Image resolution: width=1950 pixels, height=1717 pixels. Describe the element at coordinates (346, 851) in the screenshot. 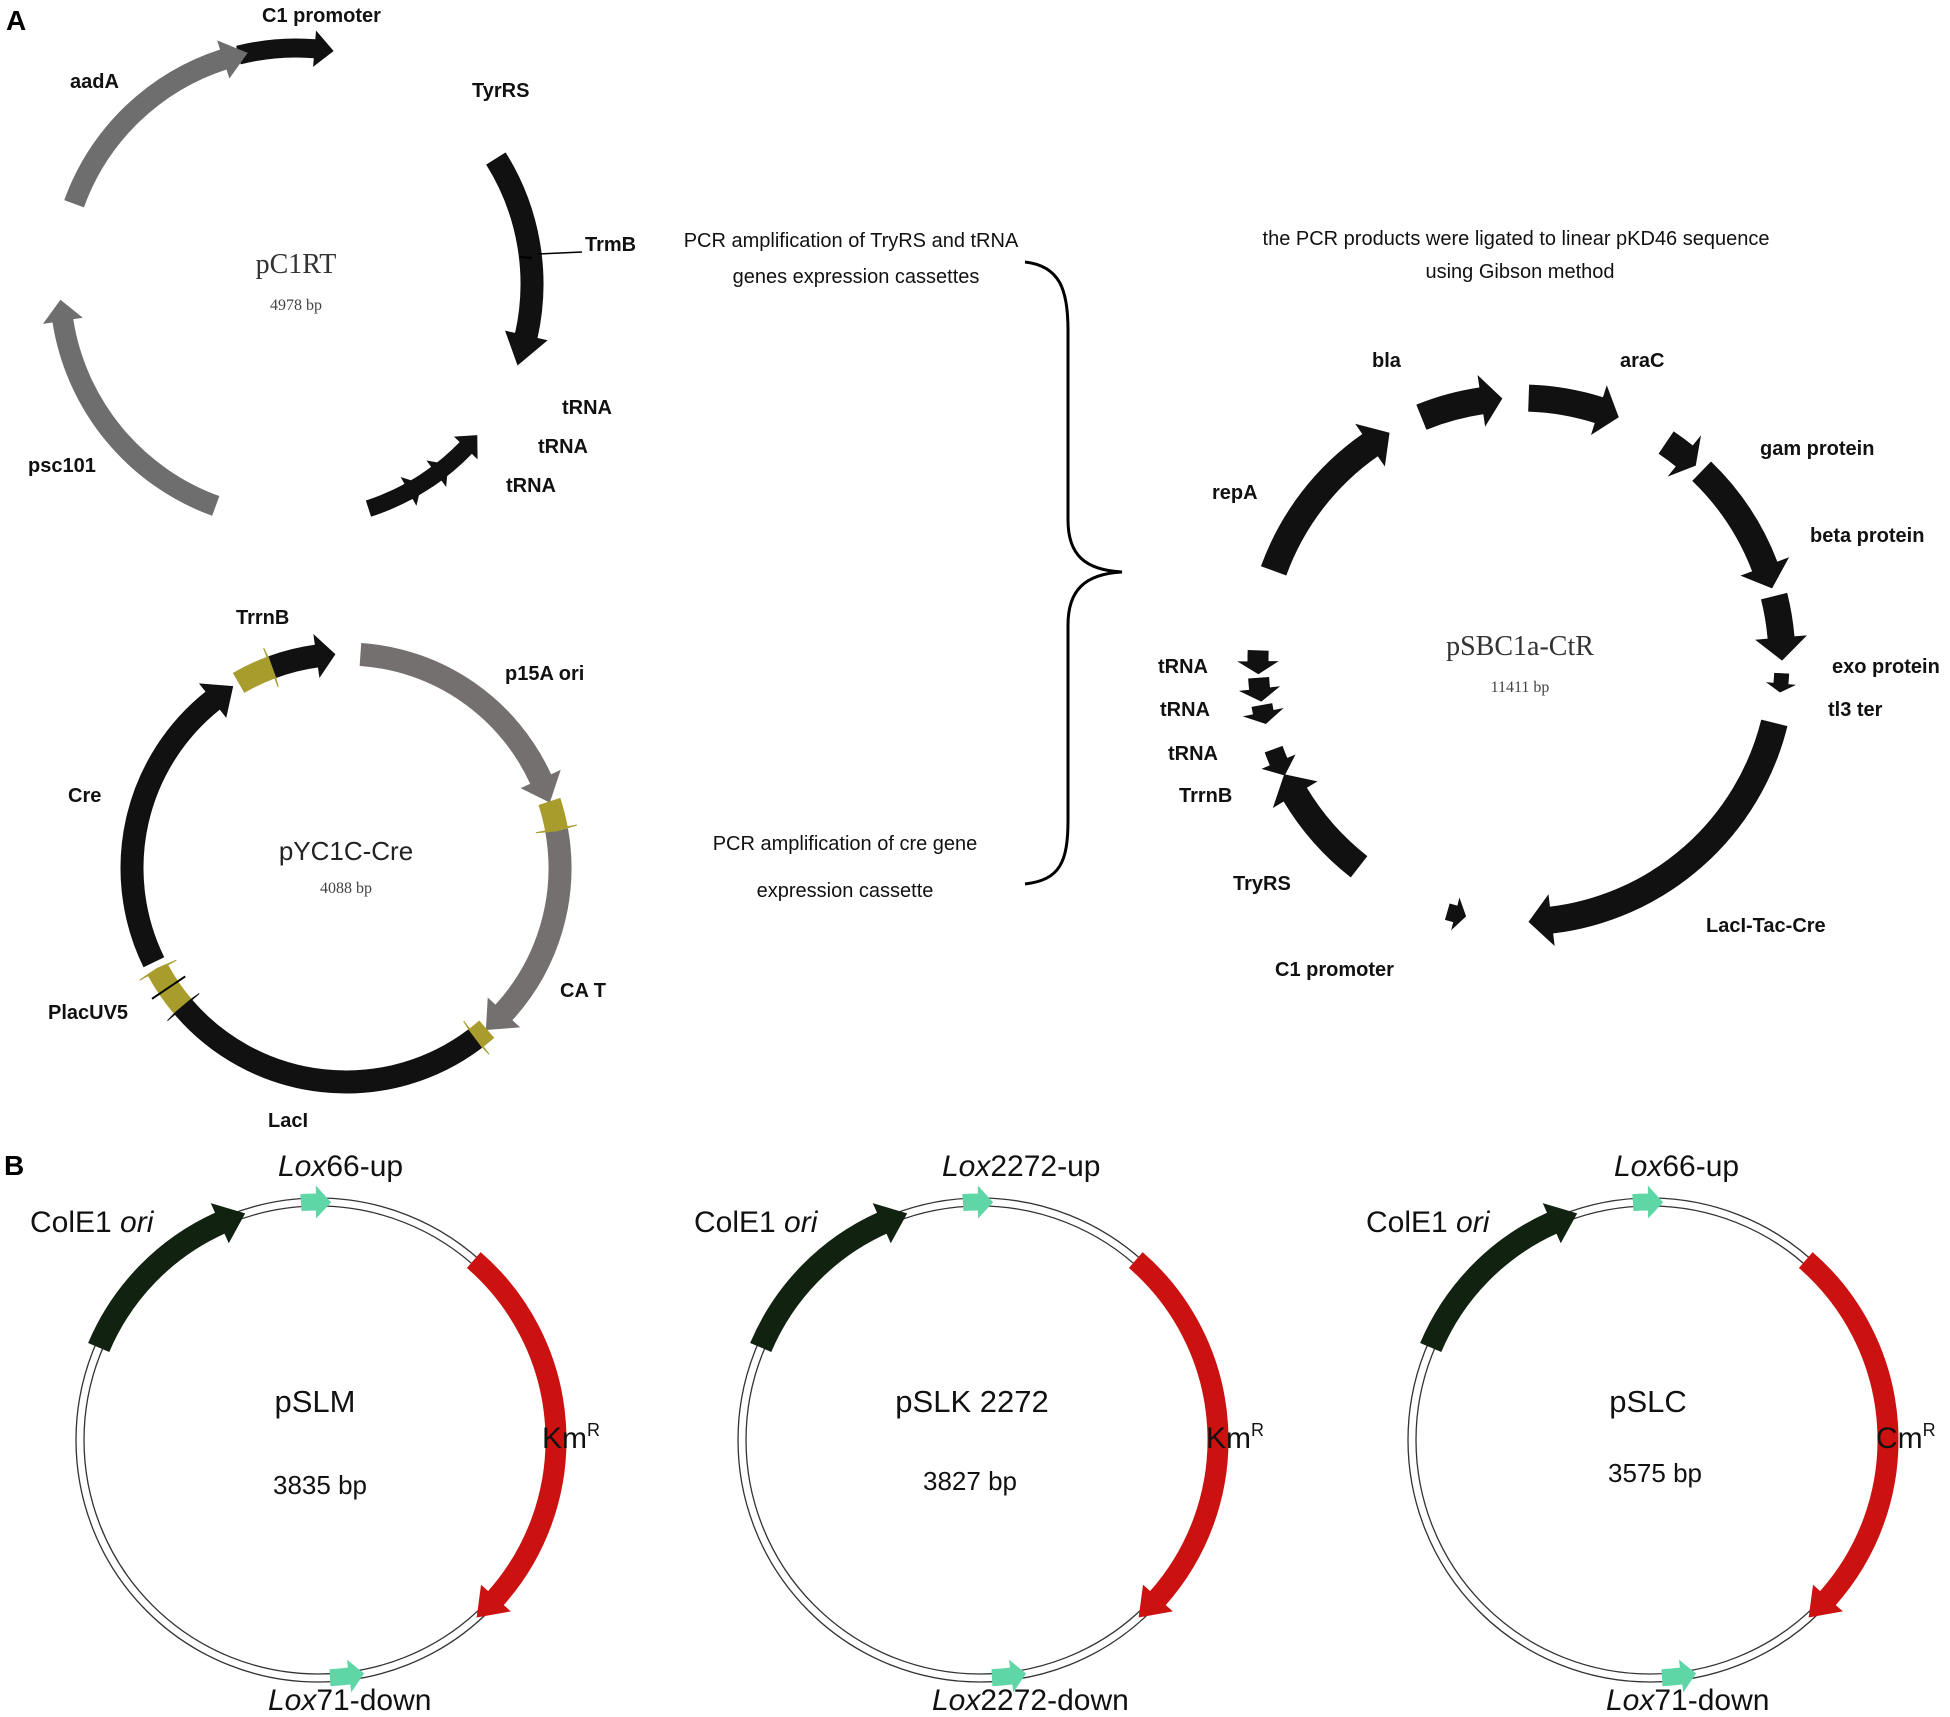

I see `pyc1c-name: pYC1C-Cre` at that location.